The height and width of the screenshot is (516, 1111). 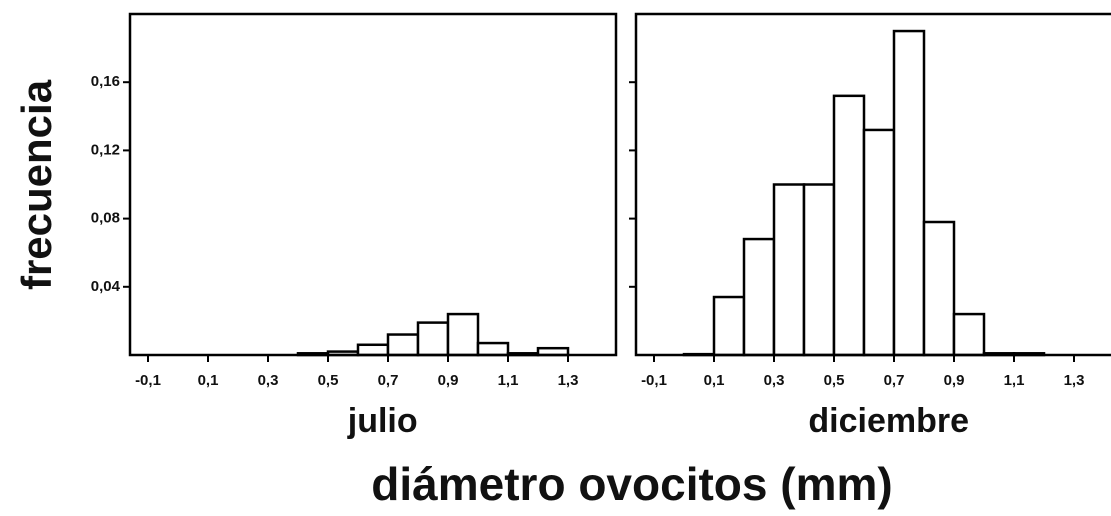 I want to click on y-axis-label: frecuencia, so click(x=36, y=184).